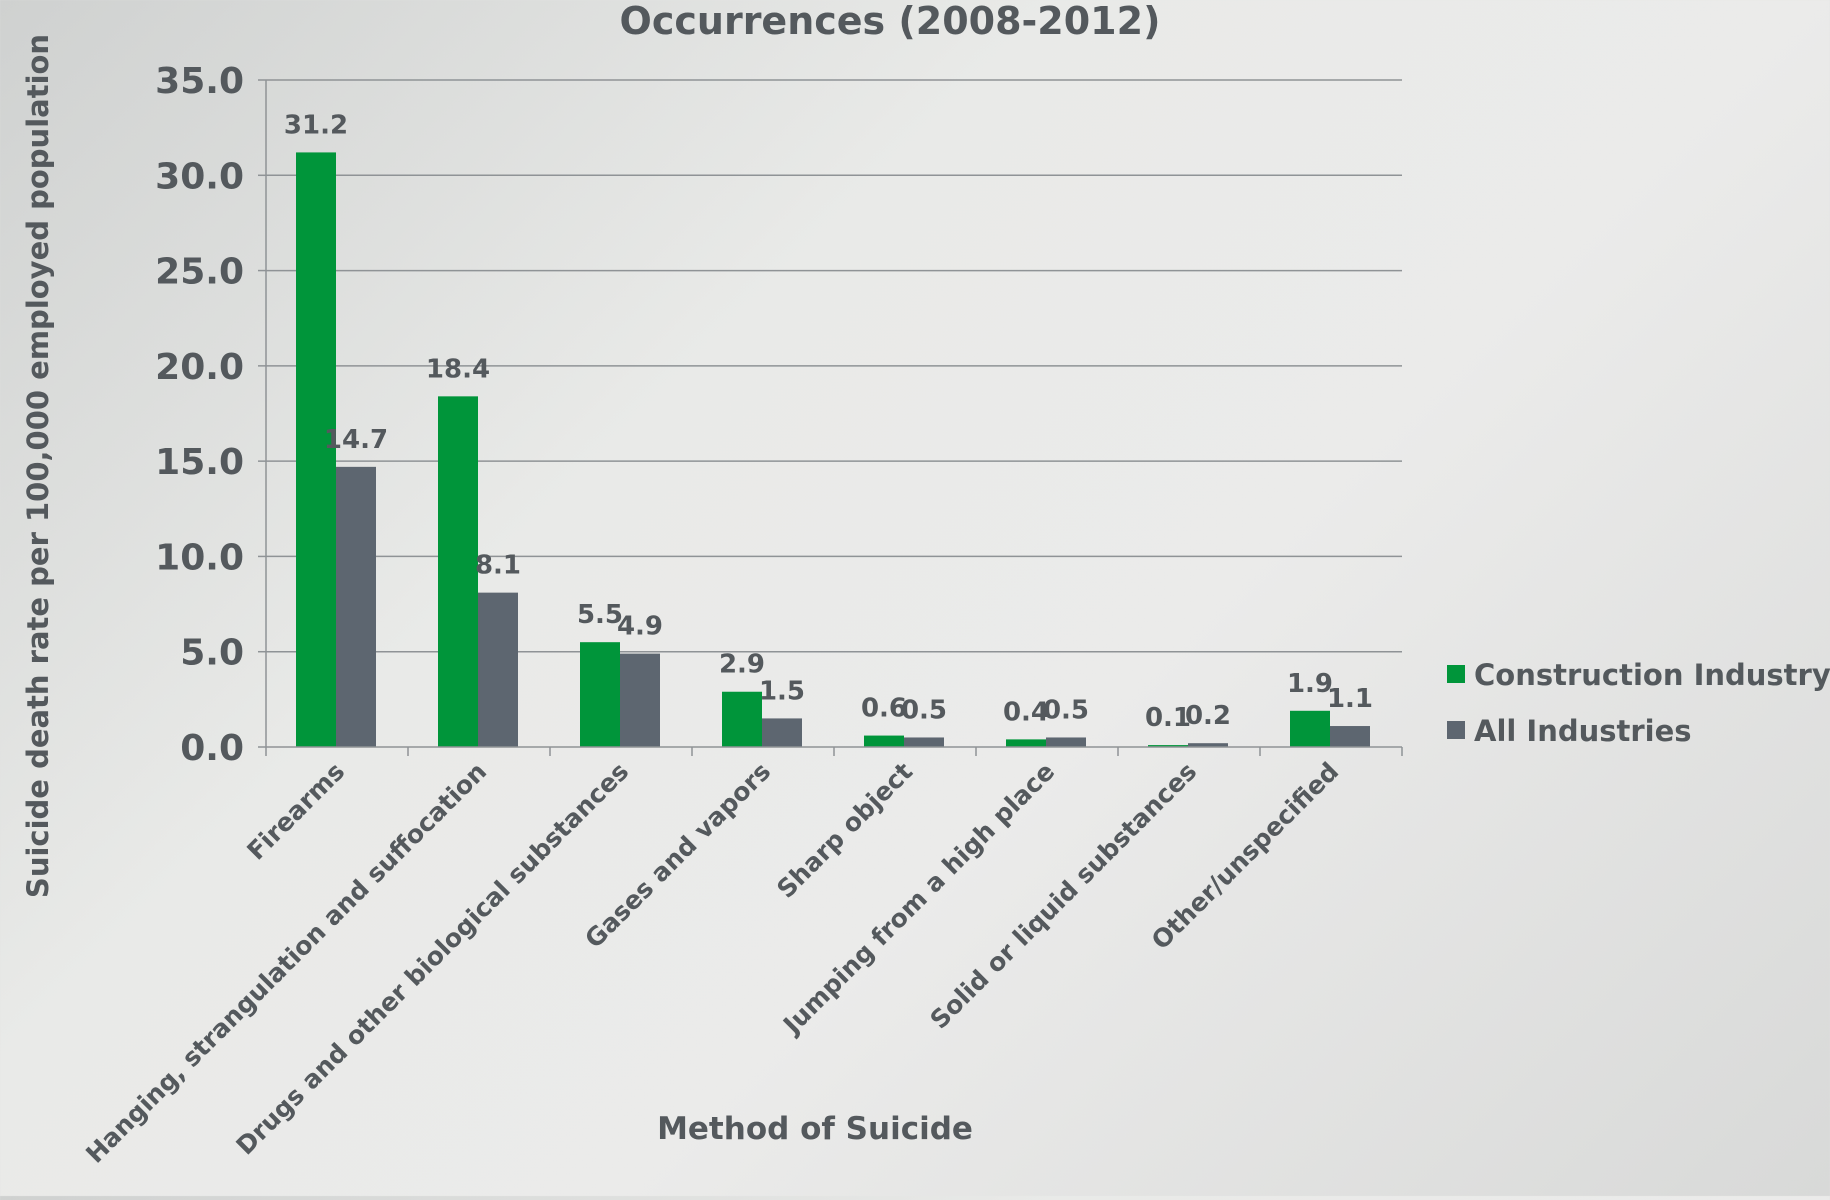 The image size is (1830, 1200). I want to click on x-tick-label: Solid or liquid substances, so click(1063, 896).